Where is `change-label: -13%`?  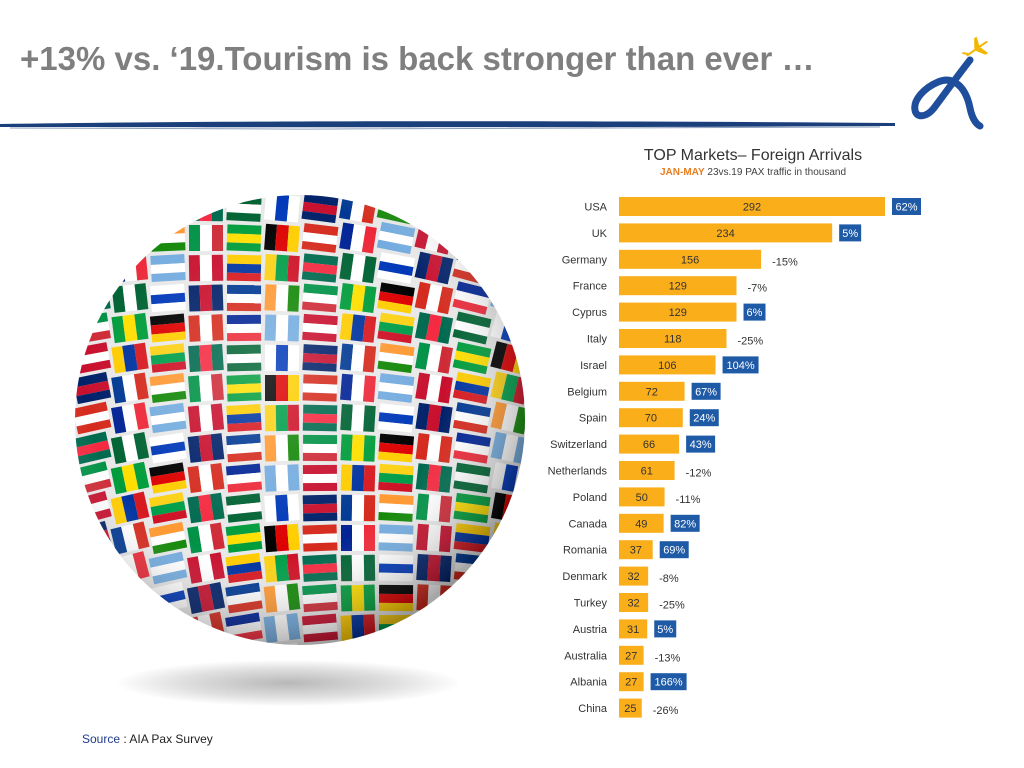
change-label: -13% is located at coordinates (668, 658).